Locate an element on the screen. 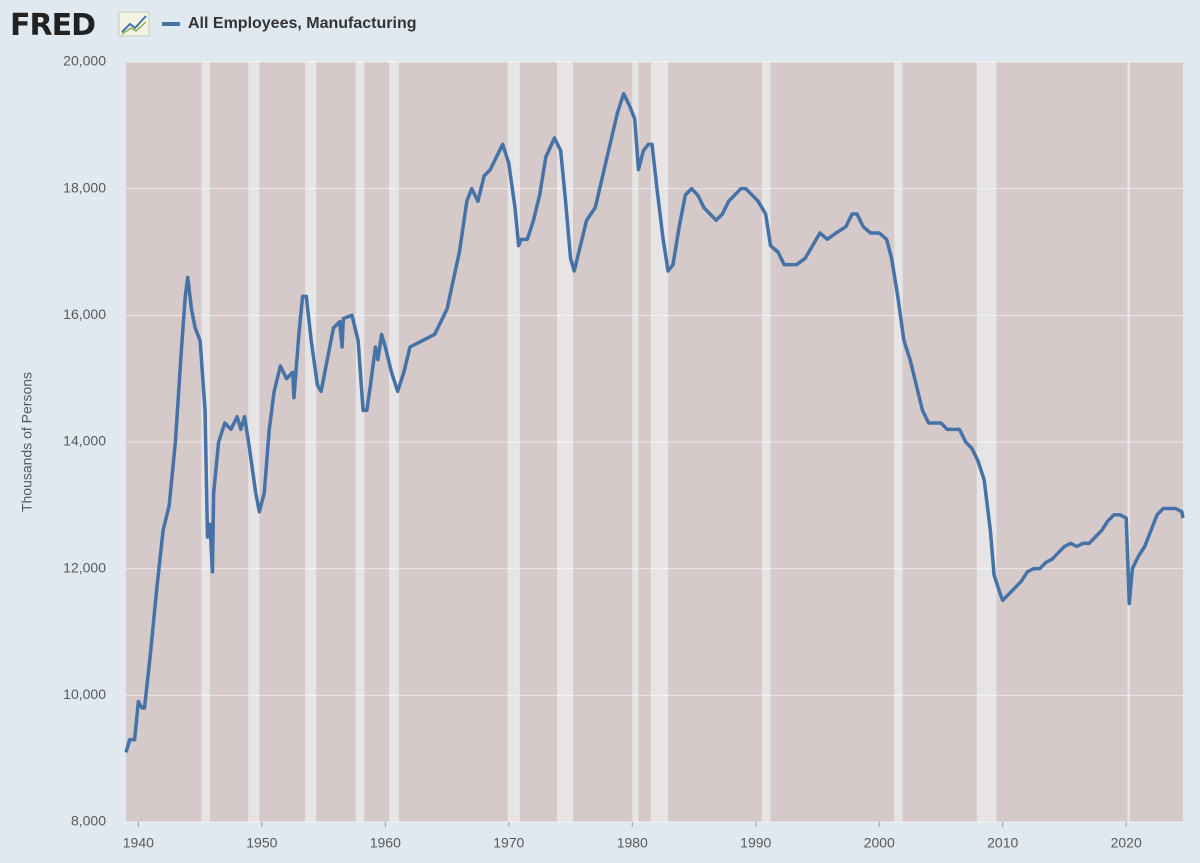 Image resolution: width=1200 pixels, height=863 pixels. x-tick-label: 1940 is located at coordinates (138, 843).